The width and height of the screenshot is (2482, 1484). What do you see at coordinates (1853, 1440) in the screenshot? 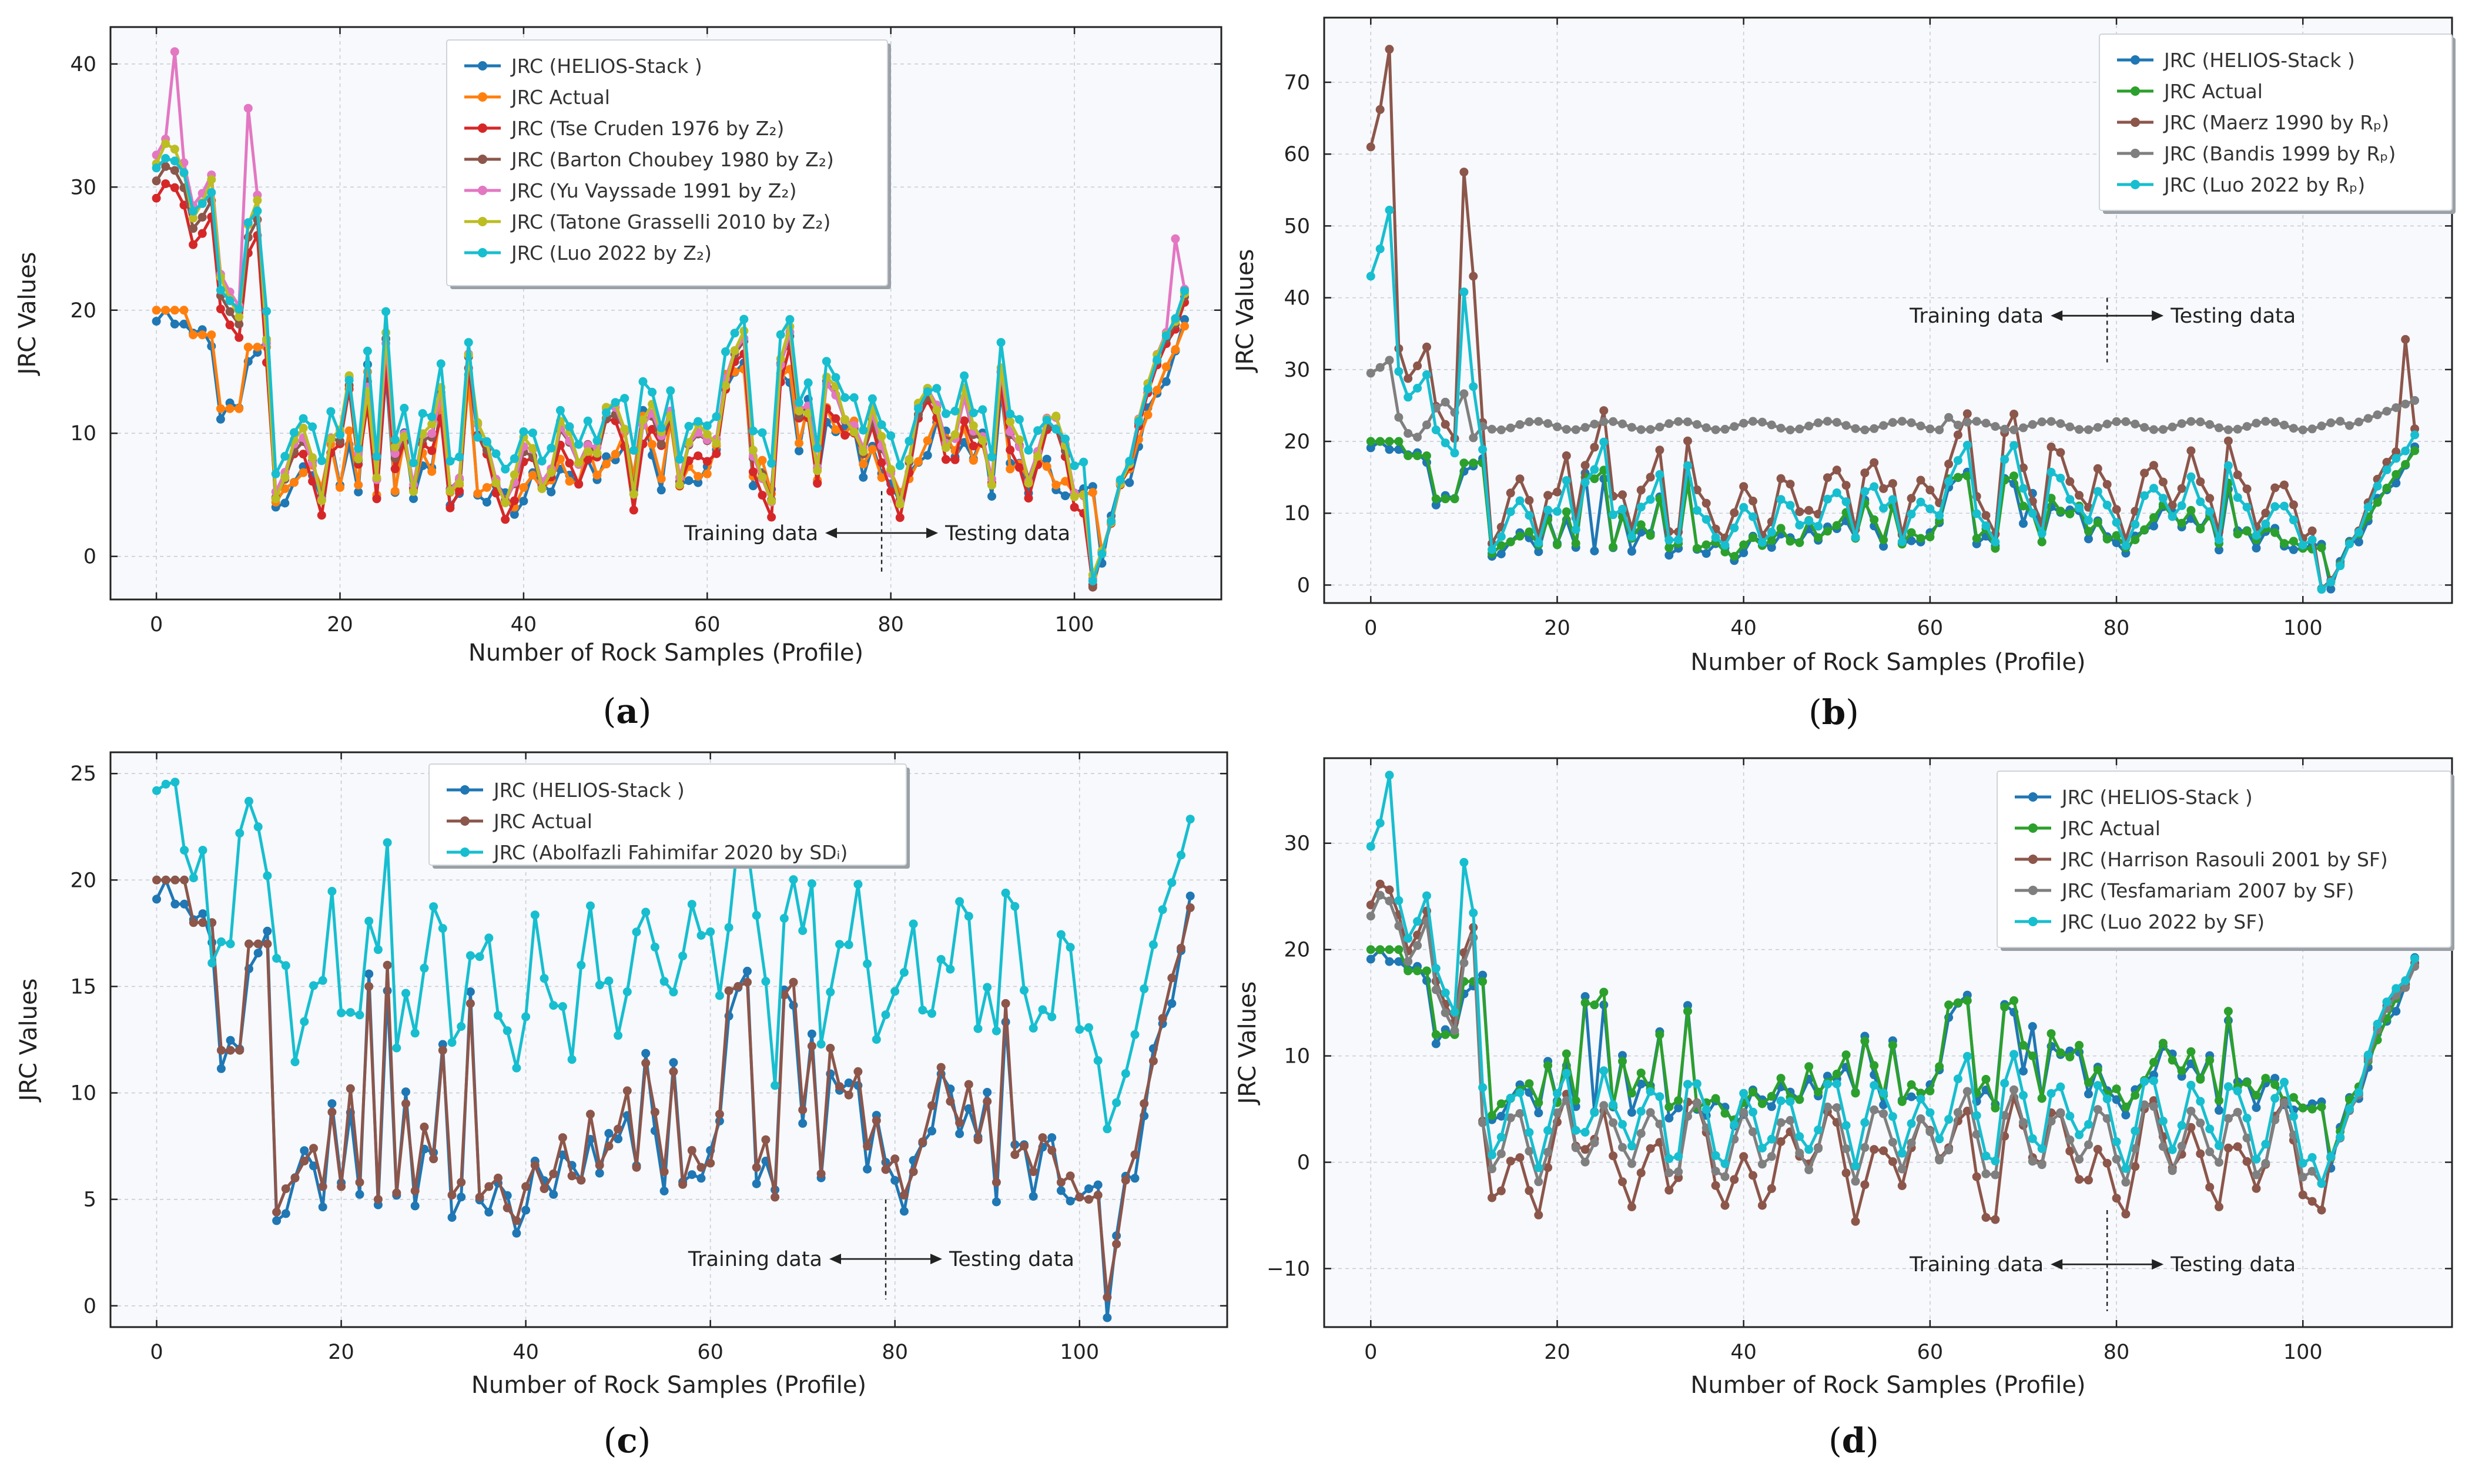
I see `panel-label: (d)` at bounding box center [1853, 1440].